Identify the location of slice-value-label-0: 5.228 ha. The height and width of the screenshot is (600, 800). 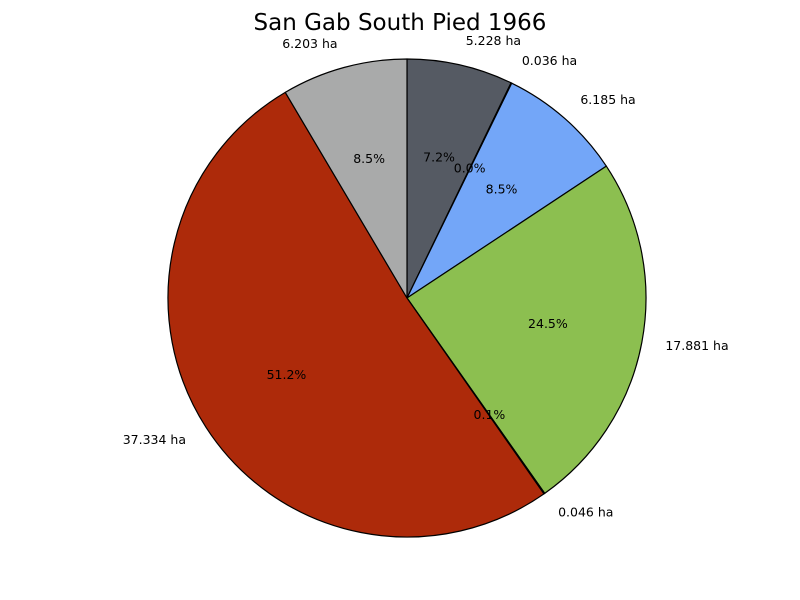
(493, 40).